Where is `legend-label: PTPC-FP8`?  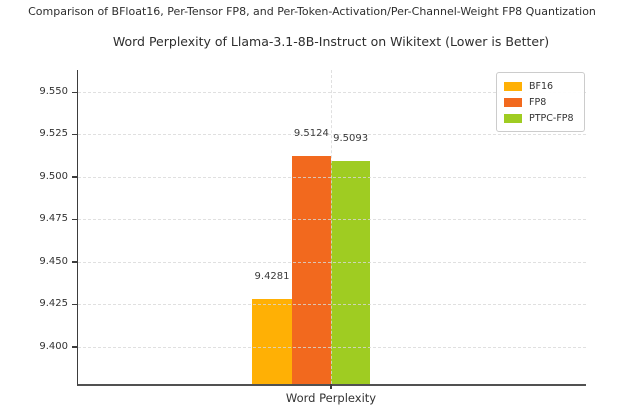 legend-label: PTPC-FP8 is located at coordinates (551, 118).